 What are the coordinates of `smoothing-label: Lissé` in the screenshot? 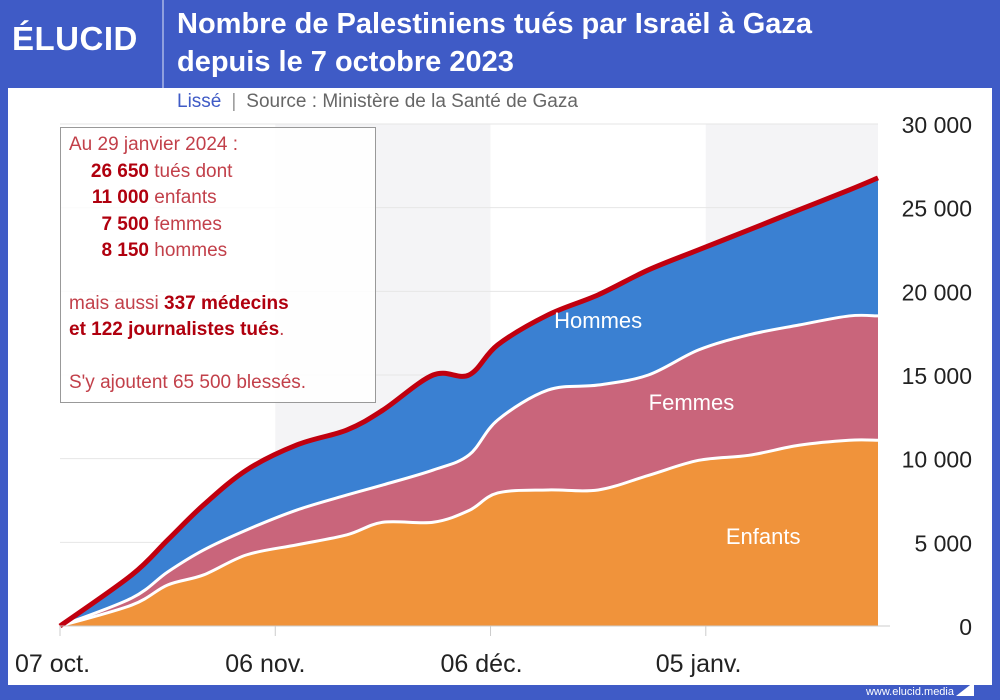 It's located at (199, 101).